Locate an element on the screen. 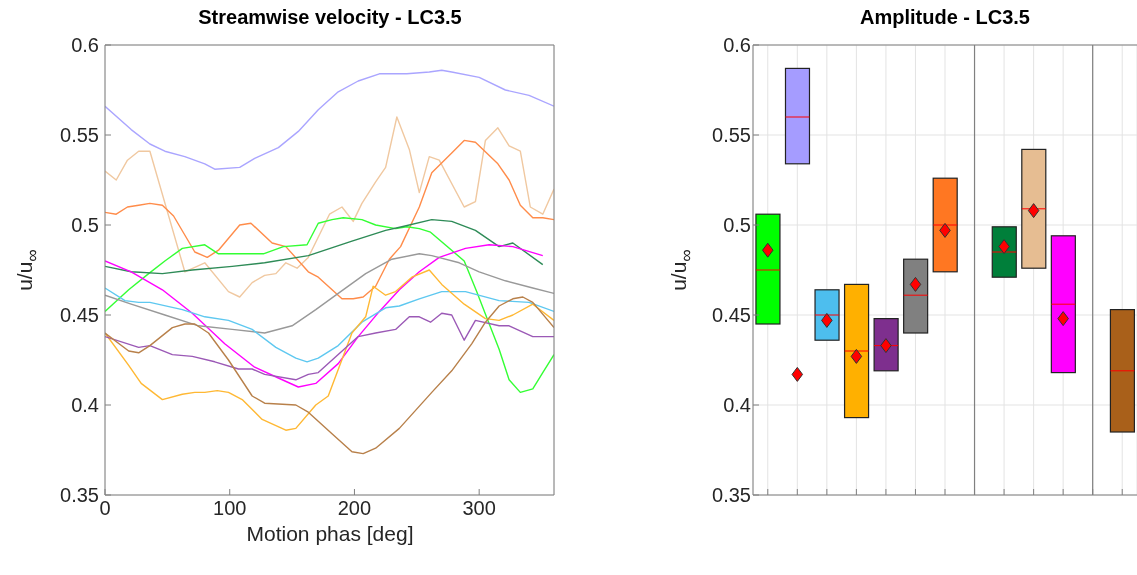  x-tick-label: 300 is located at coordinates (479, 508).